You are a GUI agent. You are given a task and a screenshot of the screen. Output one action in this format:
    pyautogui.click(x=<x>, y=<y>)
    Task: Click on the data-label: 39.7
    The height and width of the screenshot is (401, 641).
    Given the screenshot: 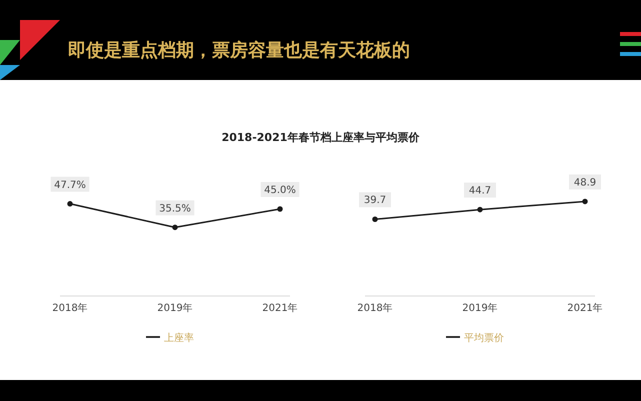 What is the action you would take?
    pyautogui.click(x=375, y=200)
    